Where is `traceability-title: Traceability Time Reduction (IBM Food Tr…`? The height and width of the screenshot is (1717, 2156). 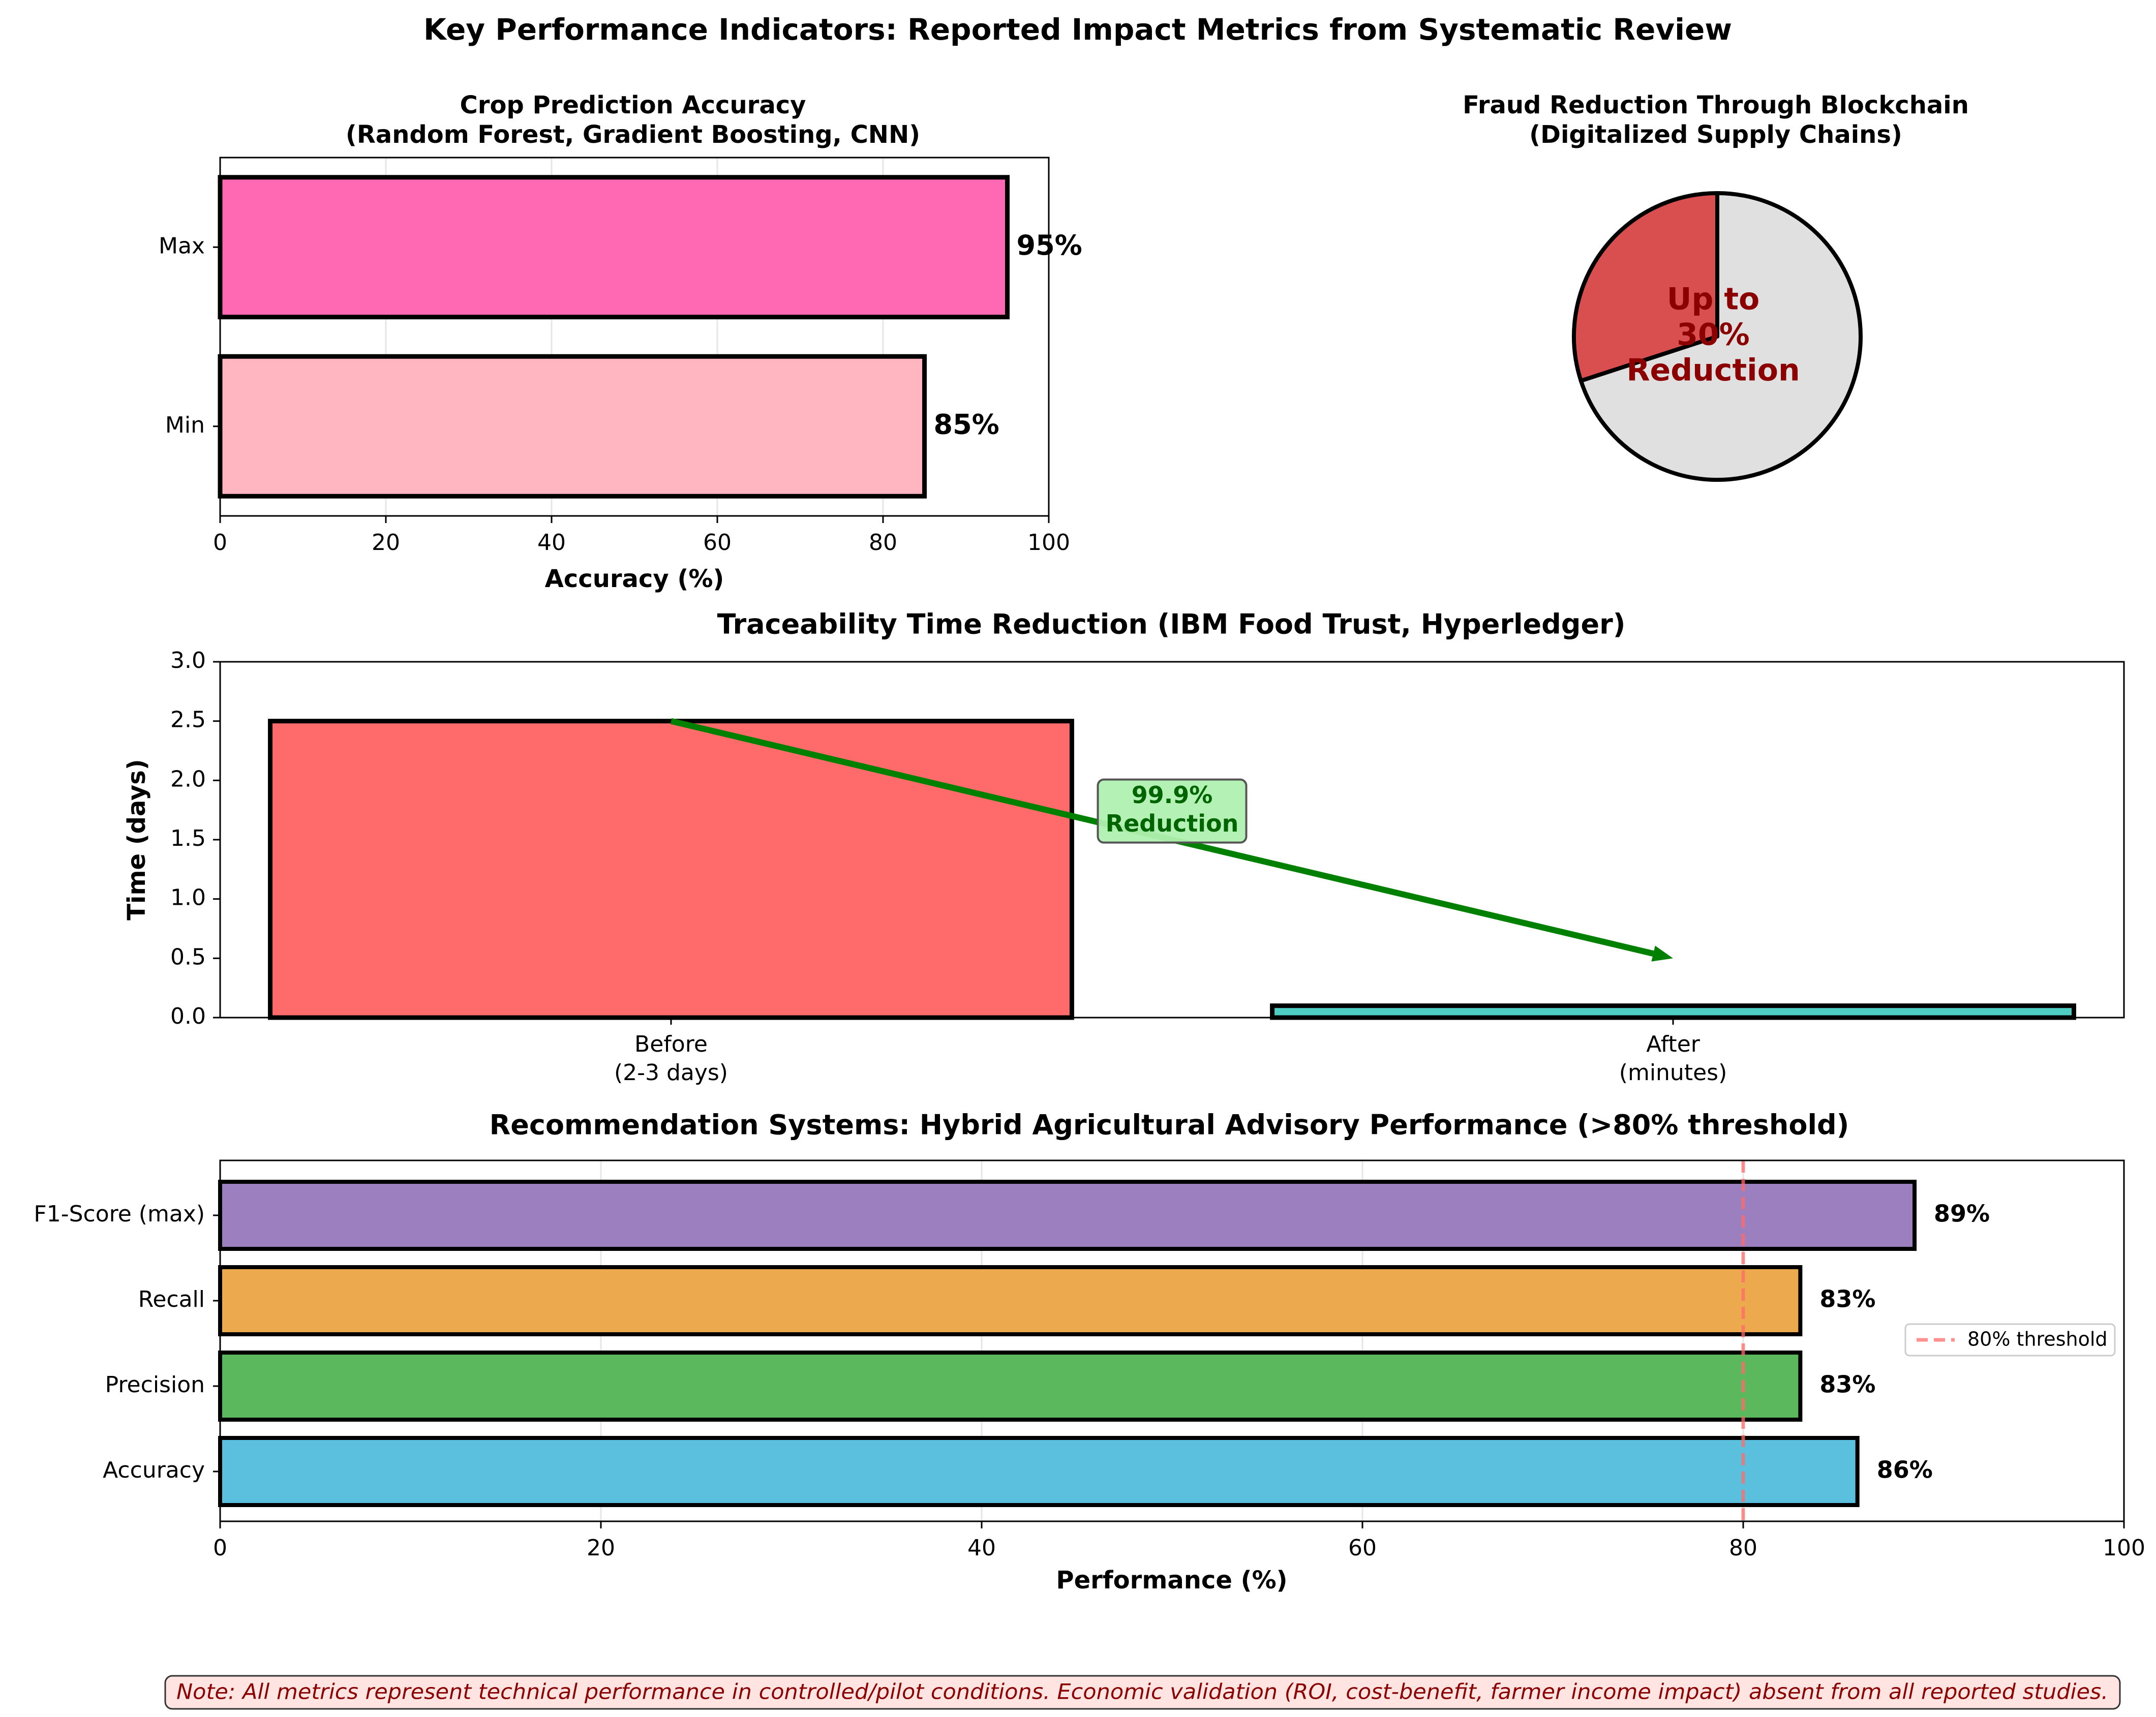 traceability-title: Traceability Time Reduction (IBM Food Tr… is located at coordinates (1171, 624).